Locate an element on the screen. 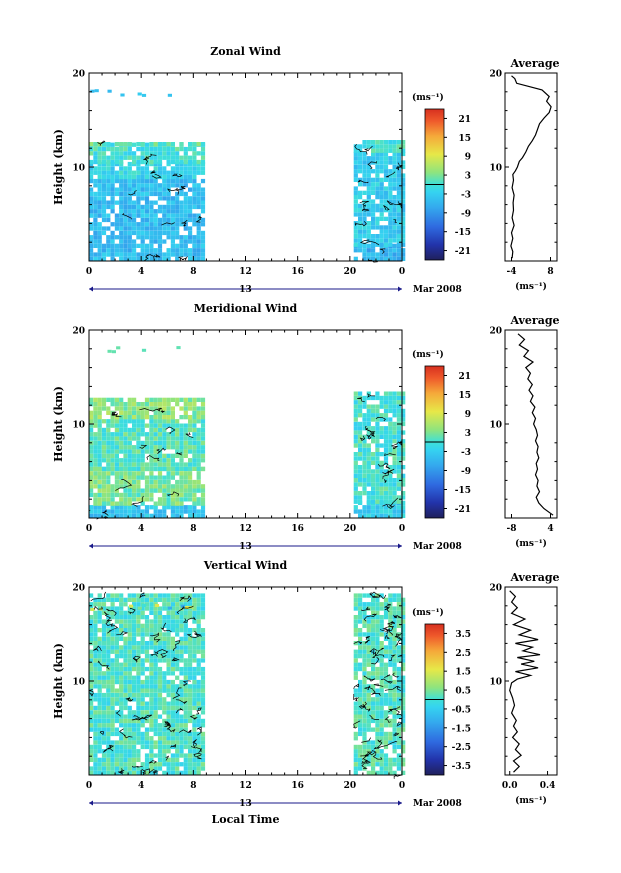 The width and height of the screenshot is (621, 873). x-tick-label: 12 is located at coordinates (245, 272).